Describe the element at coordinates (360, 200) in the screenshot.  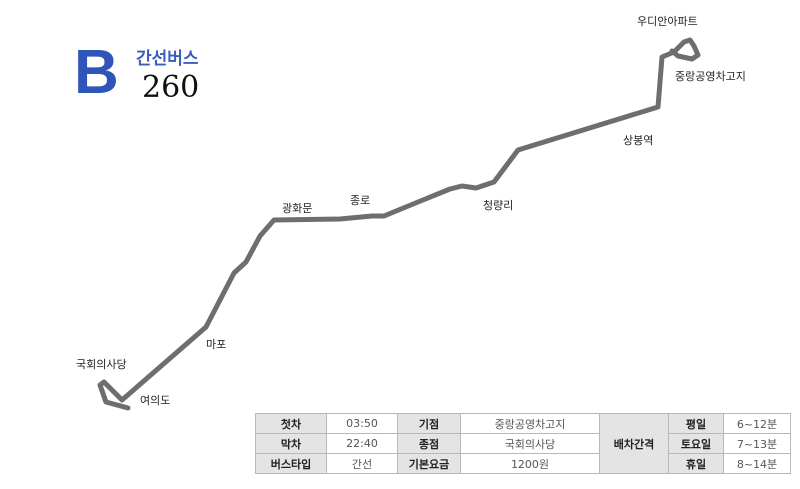
I see `stop-label-jongno: 종로` at that location.